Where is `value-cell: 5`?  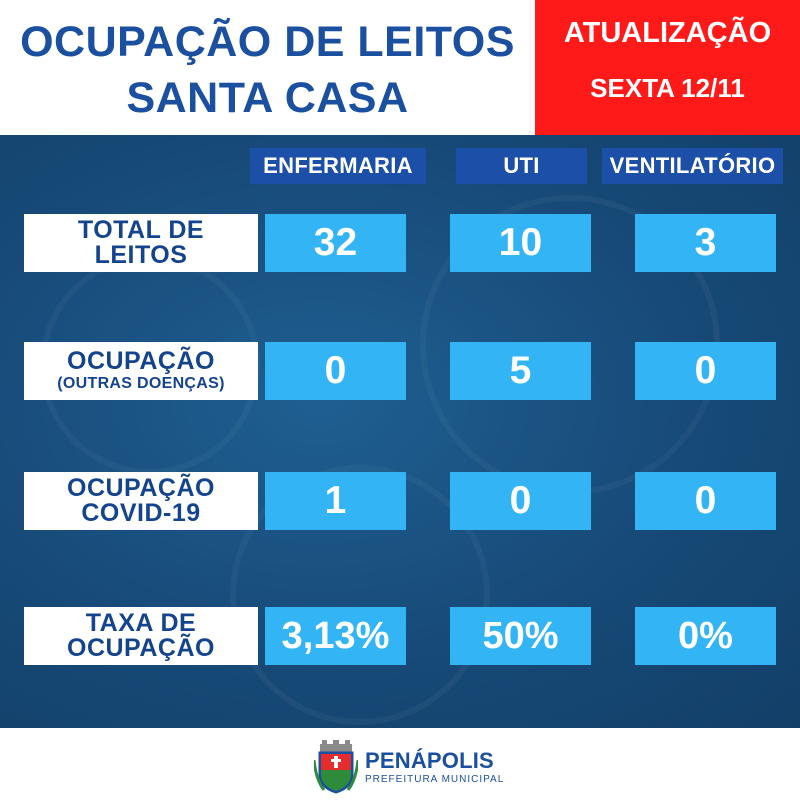 value-cell: 5 is located at coordinates (520, 371).